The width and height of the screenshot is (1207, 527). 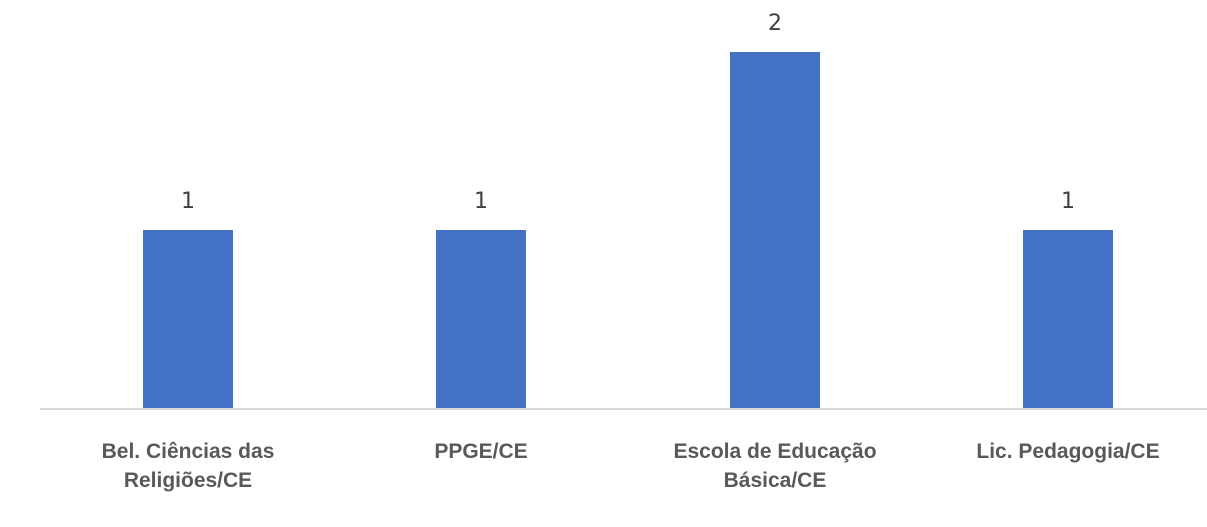 What do you see at coordinates (481, 201) in the screenshot?
I see `data-label-2: 1` at bounding box center [481, 201].